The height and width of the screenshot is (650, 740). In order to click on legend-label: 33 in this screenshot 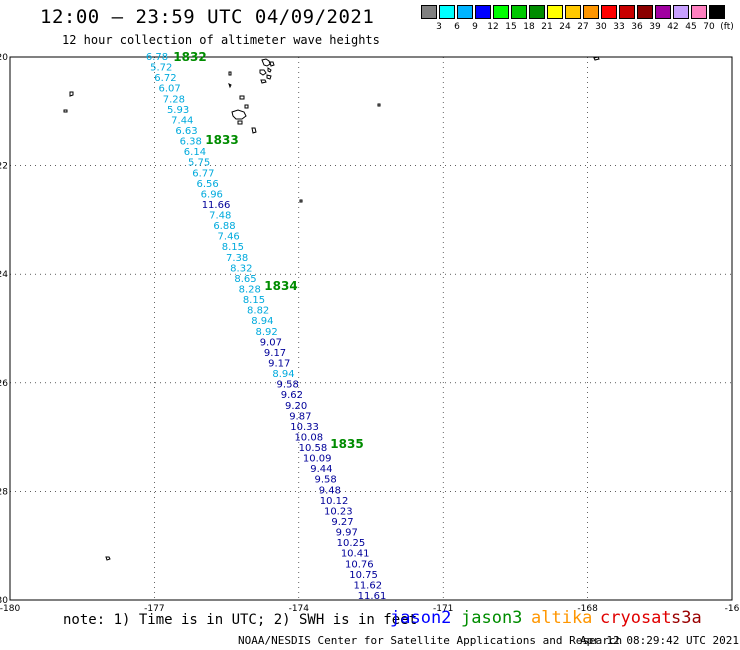, I will do `click(619, 27)`.